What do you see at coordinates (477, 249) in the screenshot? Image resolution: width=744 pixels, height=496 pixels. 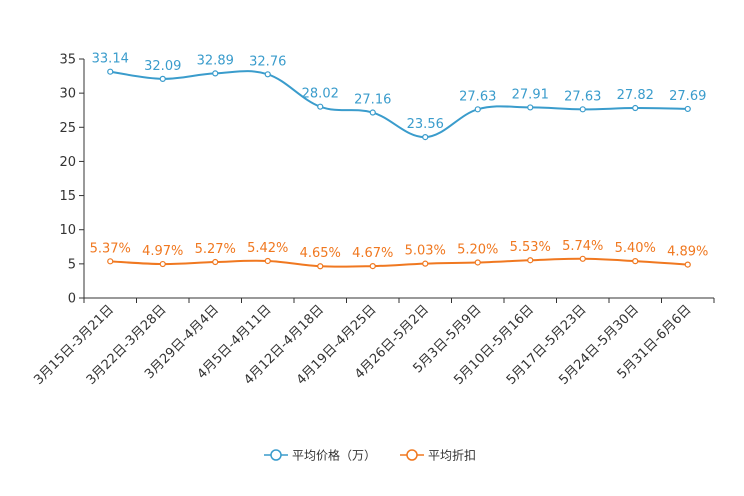 I see `data-label: 5.20%` at bounding box center [477, 249].